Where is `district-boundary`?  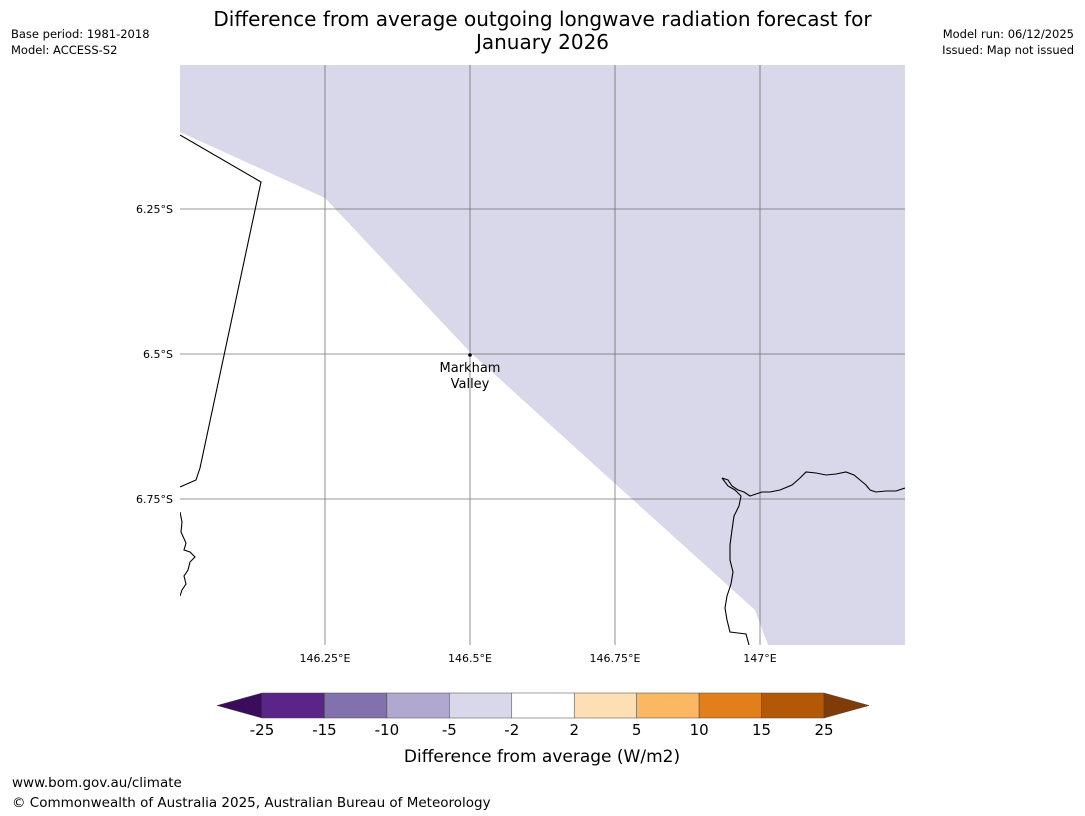 district-boundary is located at coordinates (221, 311).